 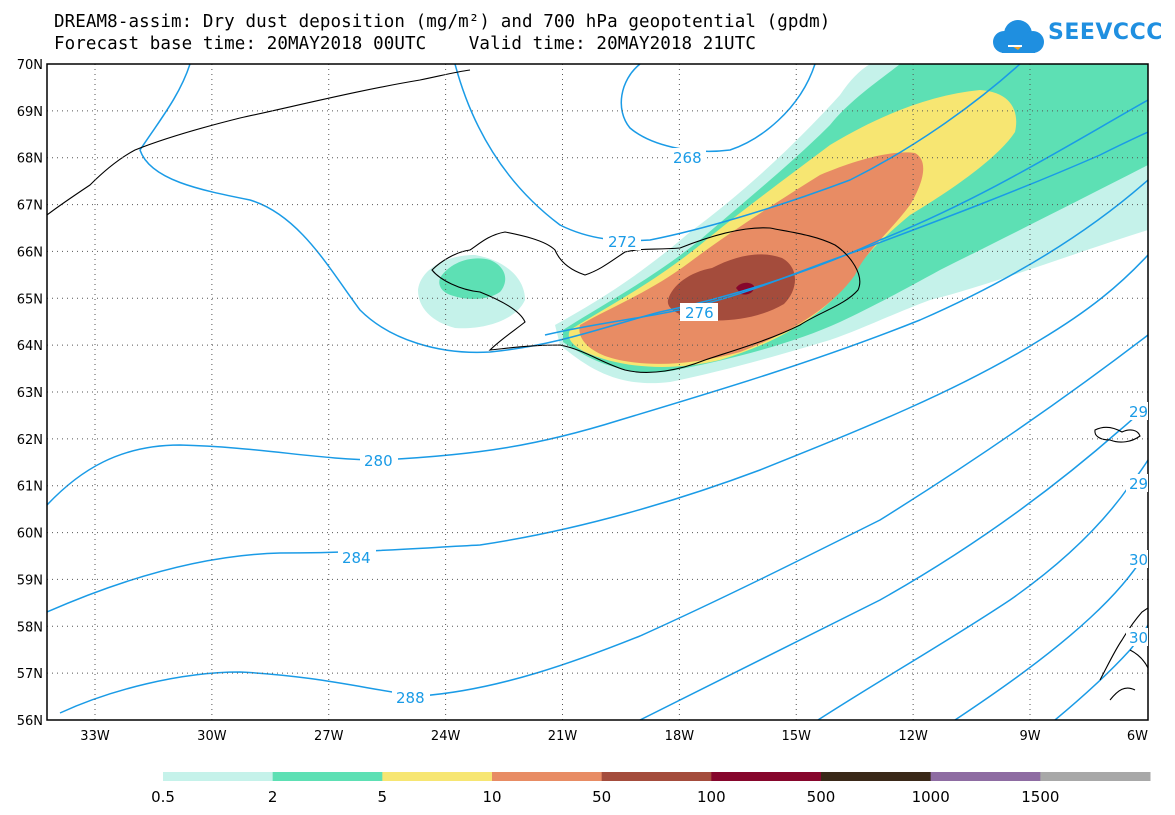 I want to click on lat-tick-label: 68N, so click(x=30, y=159).